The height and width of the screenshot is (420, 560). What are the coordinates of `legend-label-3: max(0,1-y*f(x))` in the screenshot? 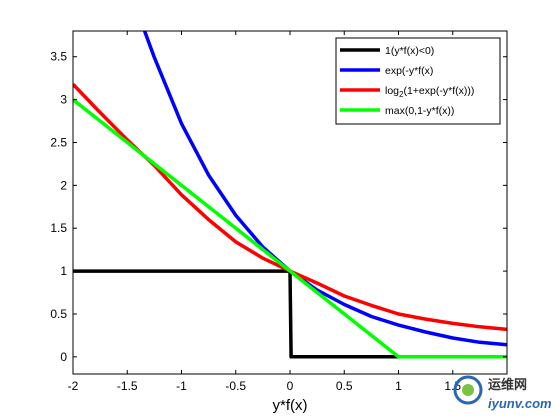 It's located at (419, 111).